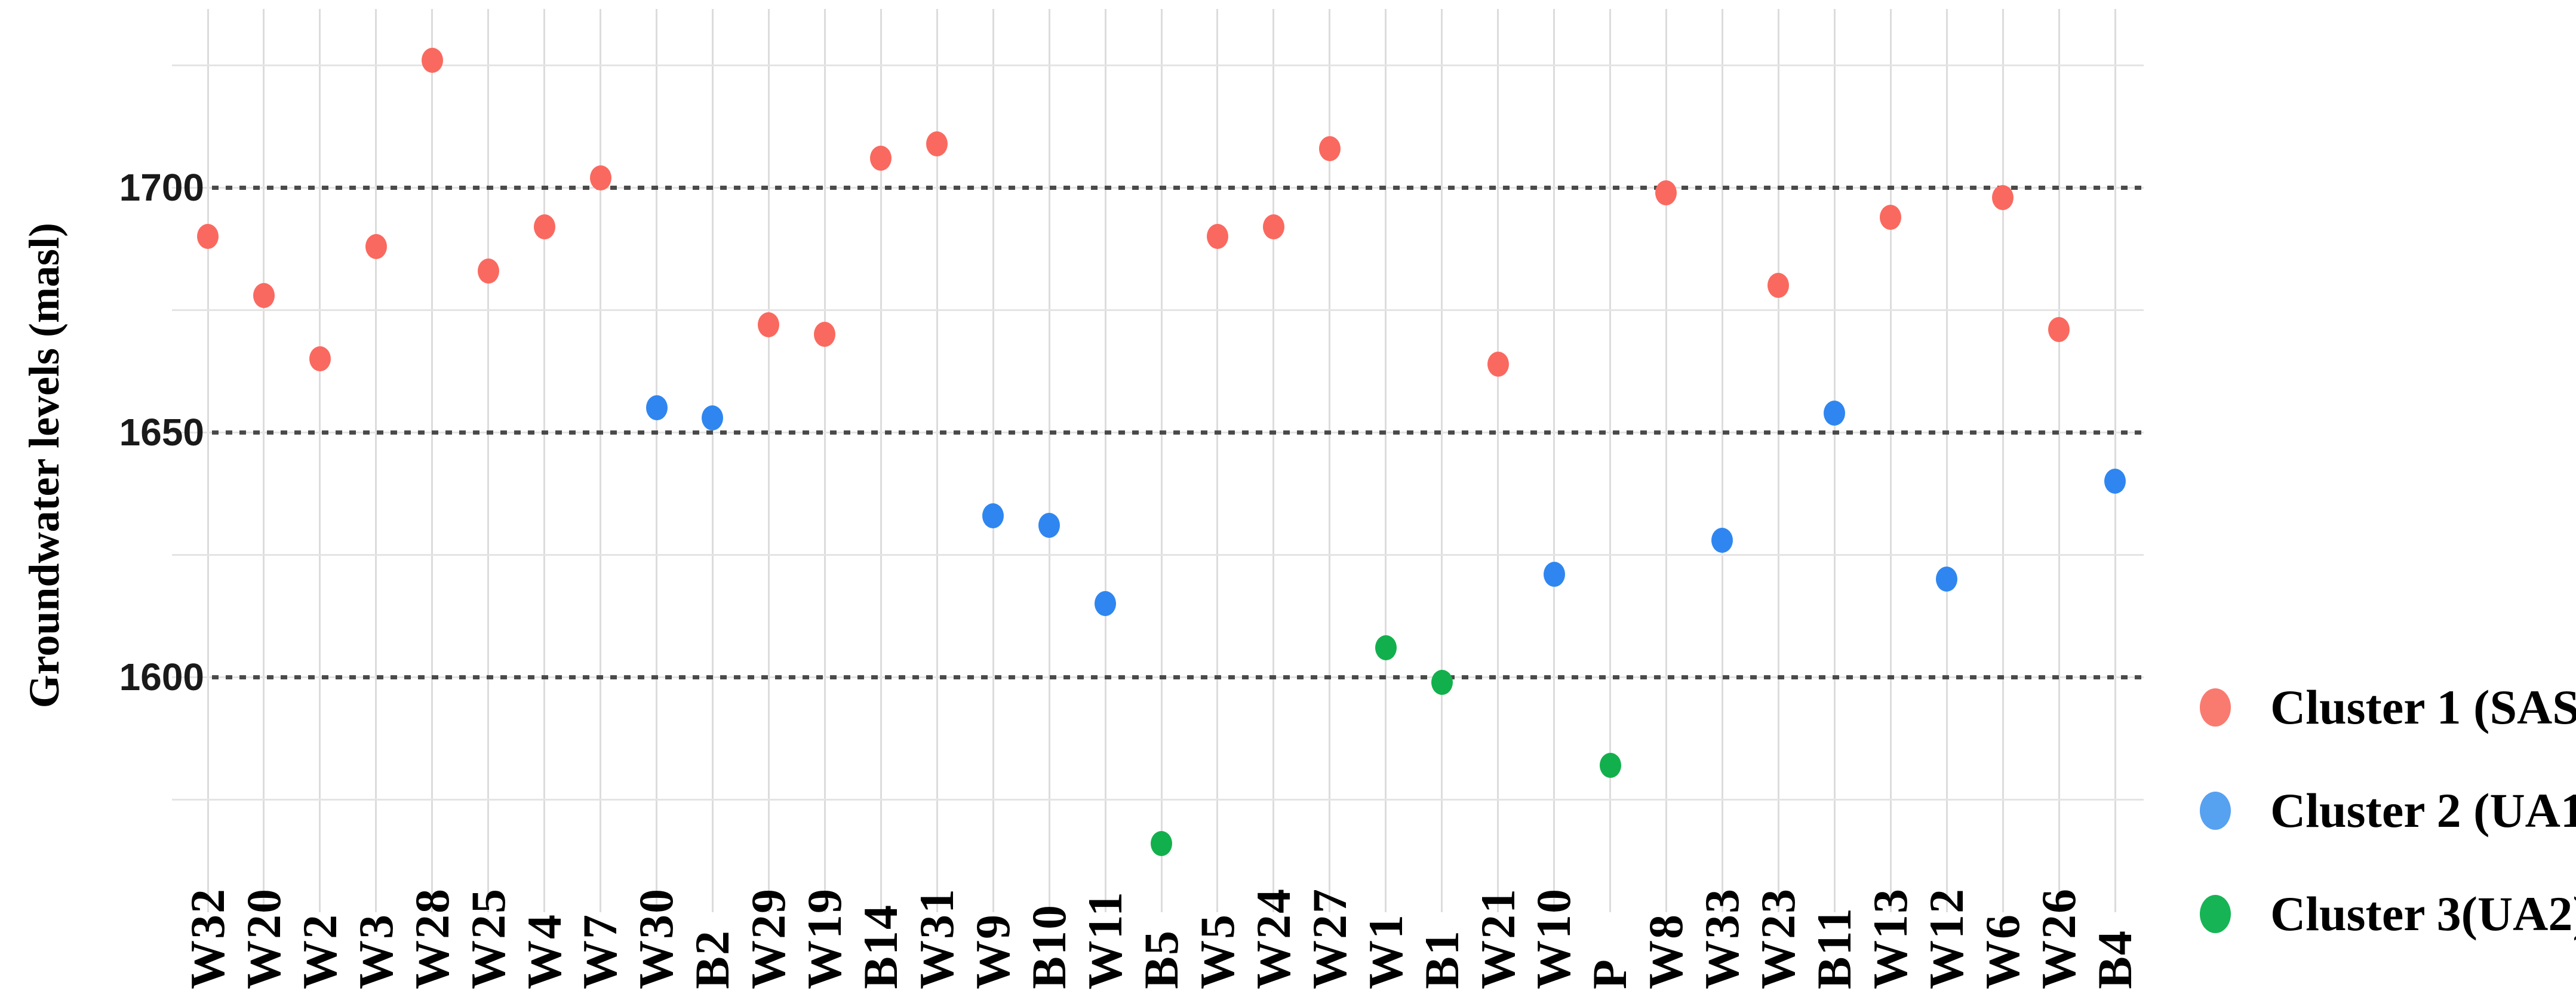  What do you see at coordinates (44, 466) in the screenshot?
I see `y-axis-title: Groundwater levels (masl)` at bounding box center [44, 466].